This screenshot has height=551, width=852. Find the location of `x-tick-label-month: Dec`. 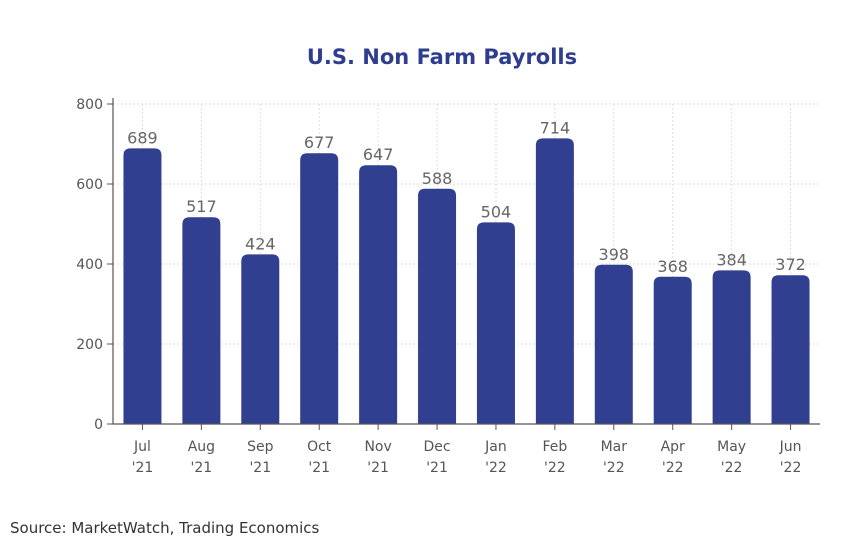

x-tick-label-month: Dec is located at coordinates (436, 447).